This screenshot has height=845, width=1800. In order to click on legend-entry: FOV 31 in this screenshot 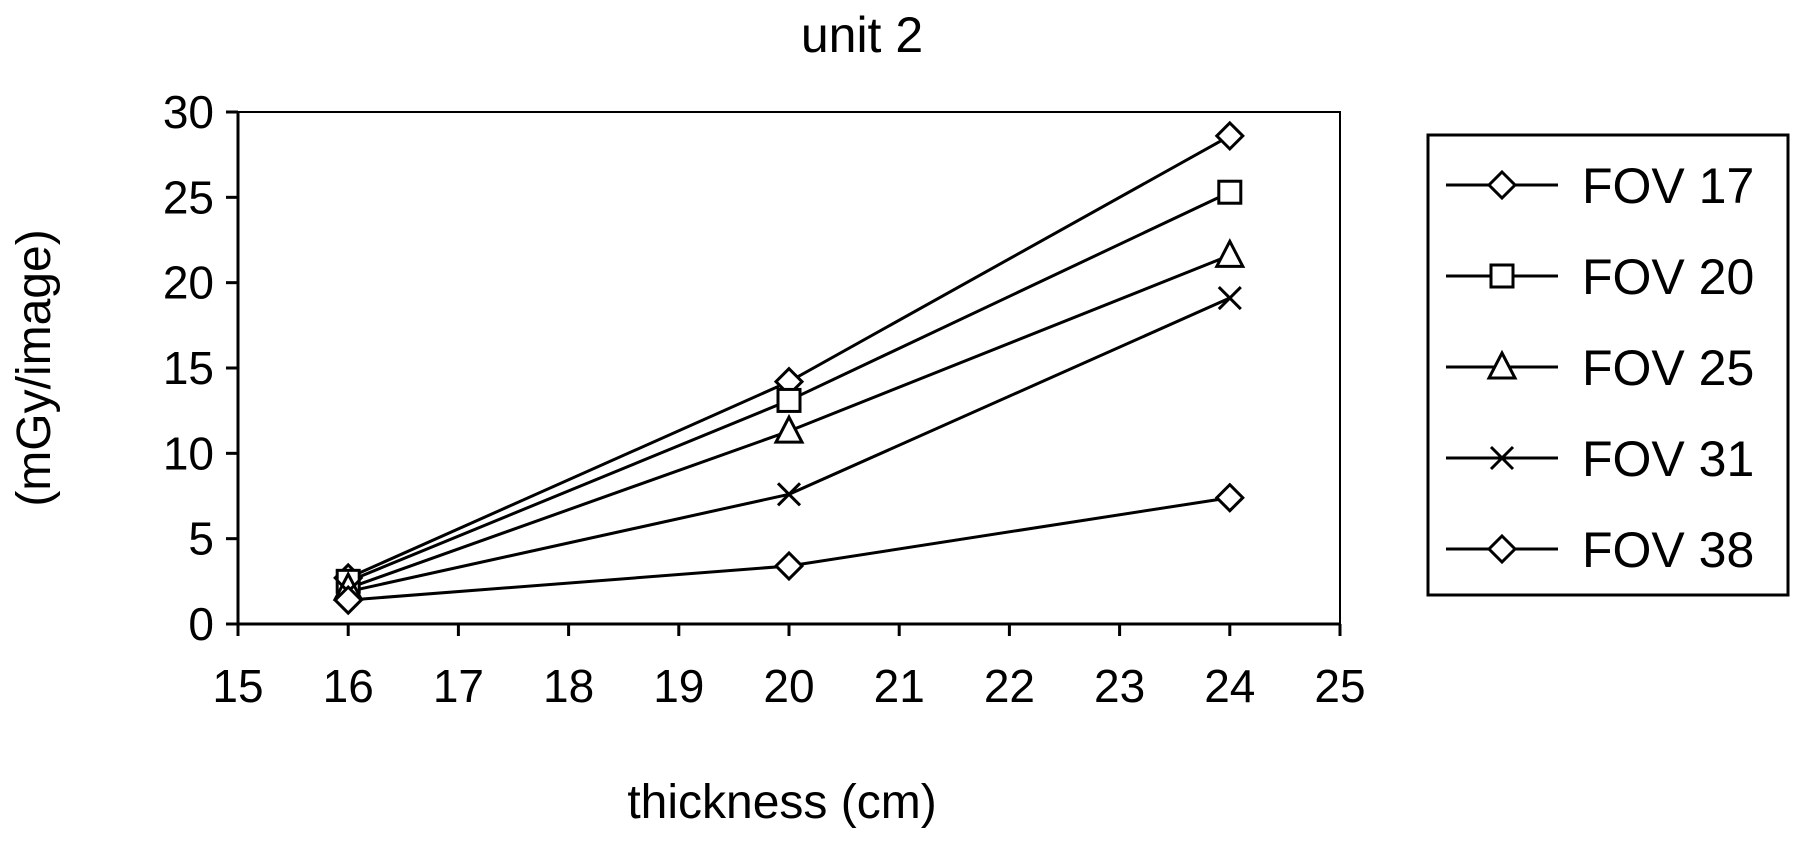, I will do `click(1600, 459)`.